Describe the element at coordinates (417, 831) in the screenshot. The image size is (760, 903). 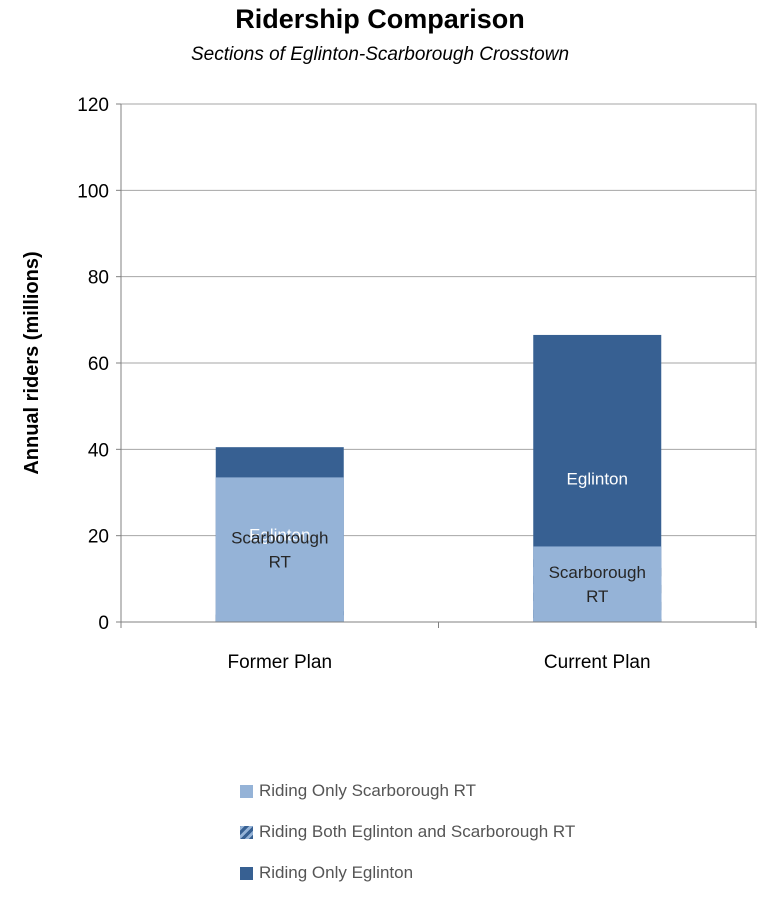
I see `legend-label: Riding Both Eglinton and Scarborough RT` at that location.